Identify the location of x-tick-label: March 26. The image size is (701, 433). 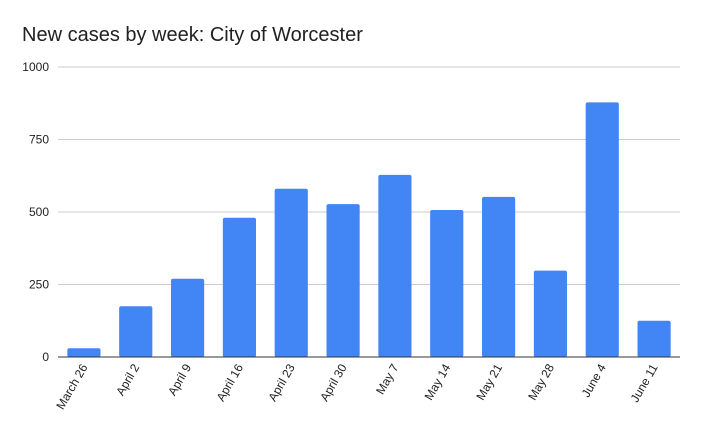
(71, 386).